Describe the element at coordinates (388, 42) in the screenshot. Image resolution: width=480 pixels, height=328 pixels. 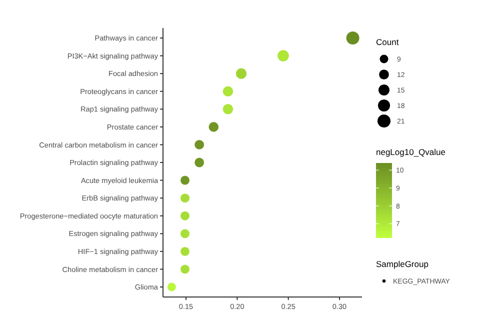
I see `text: Count` at that location.